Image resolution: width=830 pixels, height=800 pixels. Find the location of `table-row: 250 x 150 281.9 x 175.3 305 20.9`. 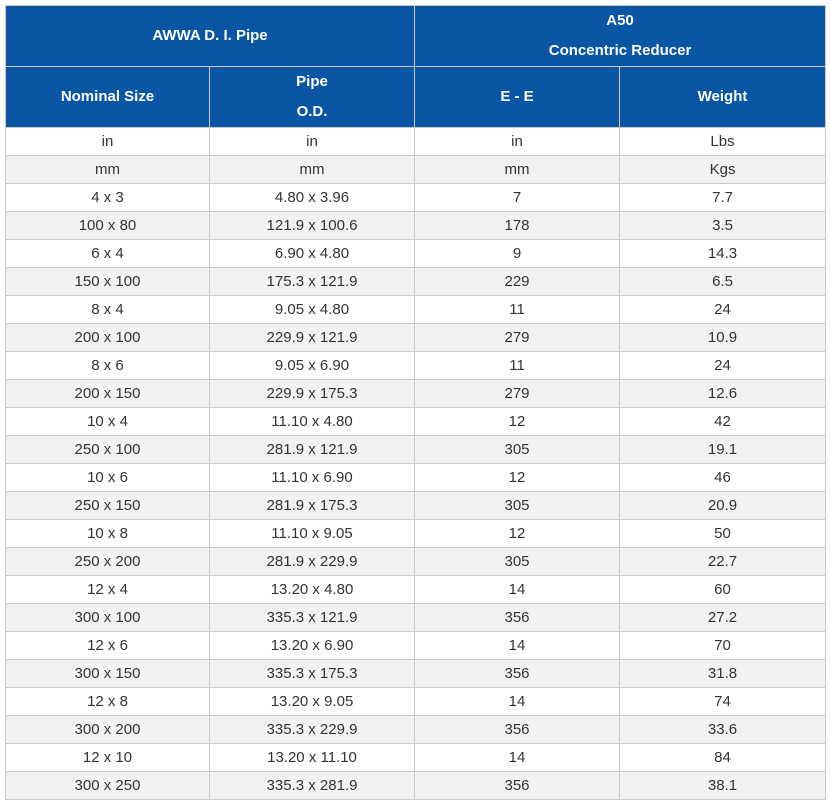

table-row: 250 x 150 281.9 x 175.3 305 20.9 is located at coordinates (416, 505).